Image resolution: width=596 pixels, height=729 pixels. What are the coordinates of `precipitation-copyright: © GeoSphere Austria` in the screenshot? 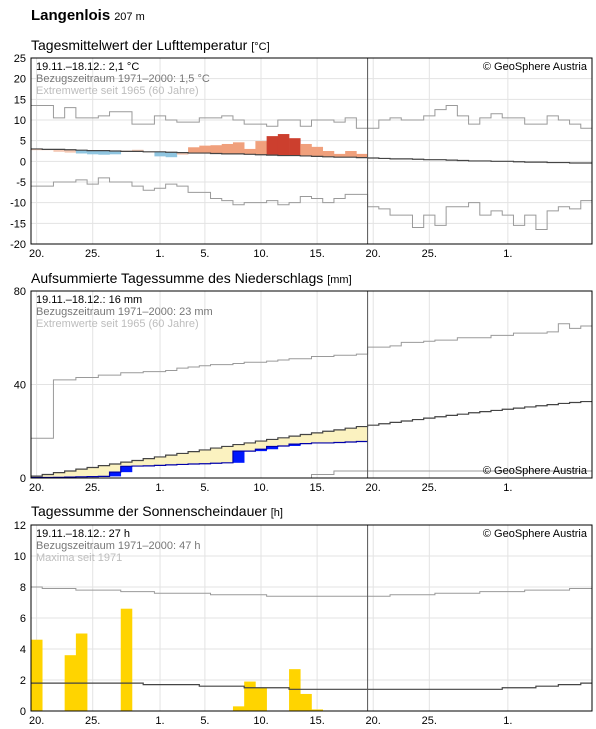 It's located at (535, 471).